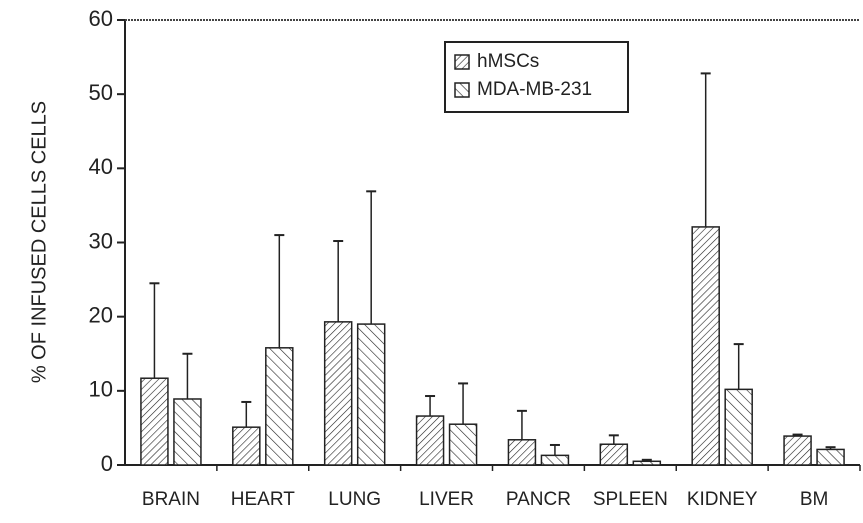 Image resolution: width=863 pixels, height=523 pixels. Describe the element at coordinates (101, 18) in the screenshot. I see `y-tick-label: 60` at that location.